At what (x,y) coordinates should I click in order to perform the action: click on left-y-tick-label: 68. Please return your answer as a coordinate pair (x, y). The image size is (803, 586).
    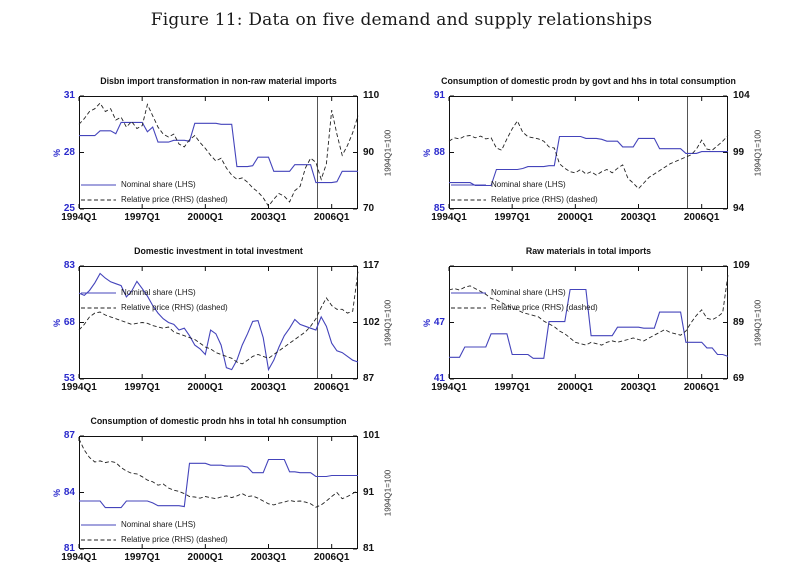
    Looking at the image, I should click on (69, 322).